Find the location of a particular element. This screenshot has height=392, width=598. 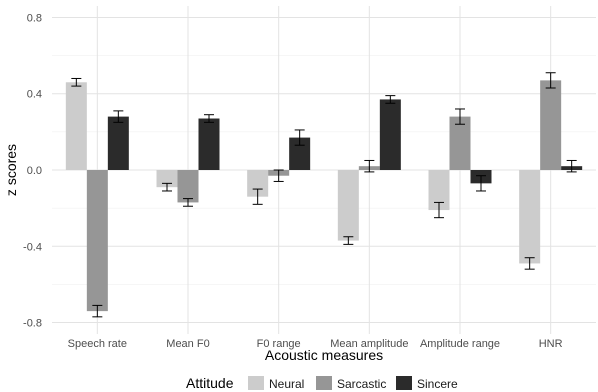

x-tick-label: Amplitude range is located at coordinates (460, 344).